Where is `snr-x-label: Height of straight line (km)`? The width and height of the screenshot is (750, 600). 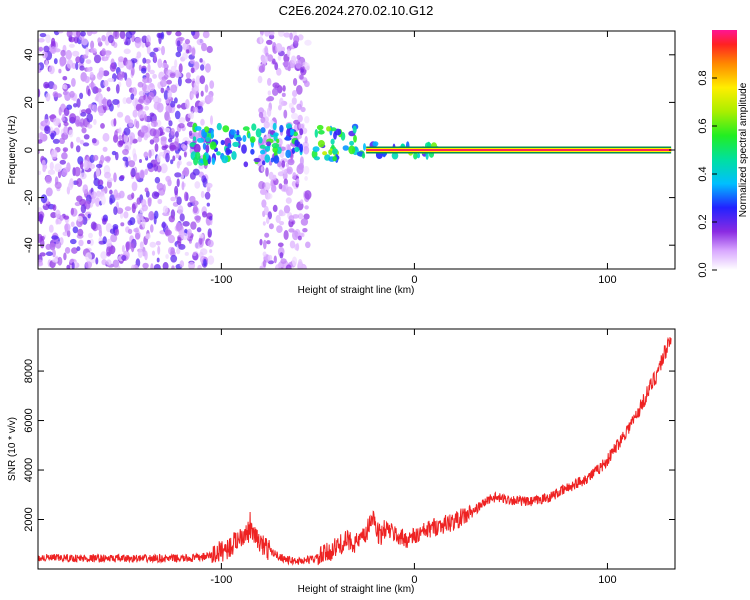
snr-x-label: Height of straight line (km) is located at coordinates (356, 589).